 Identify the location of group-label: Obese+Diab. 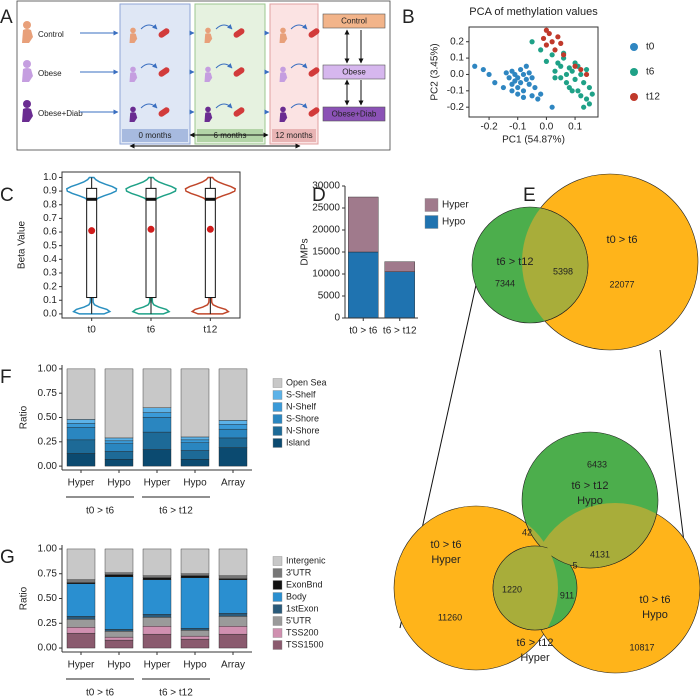
(60, 113).